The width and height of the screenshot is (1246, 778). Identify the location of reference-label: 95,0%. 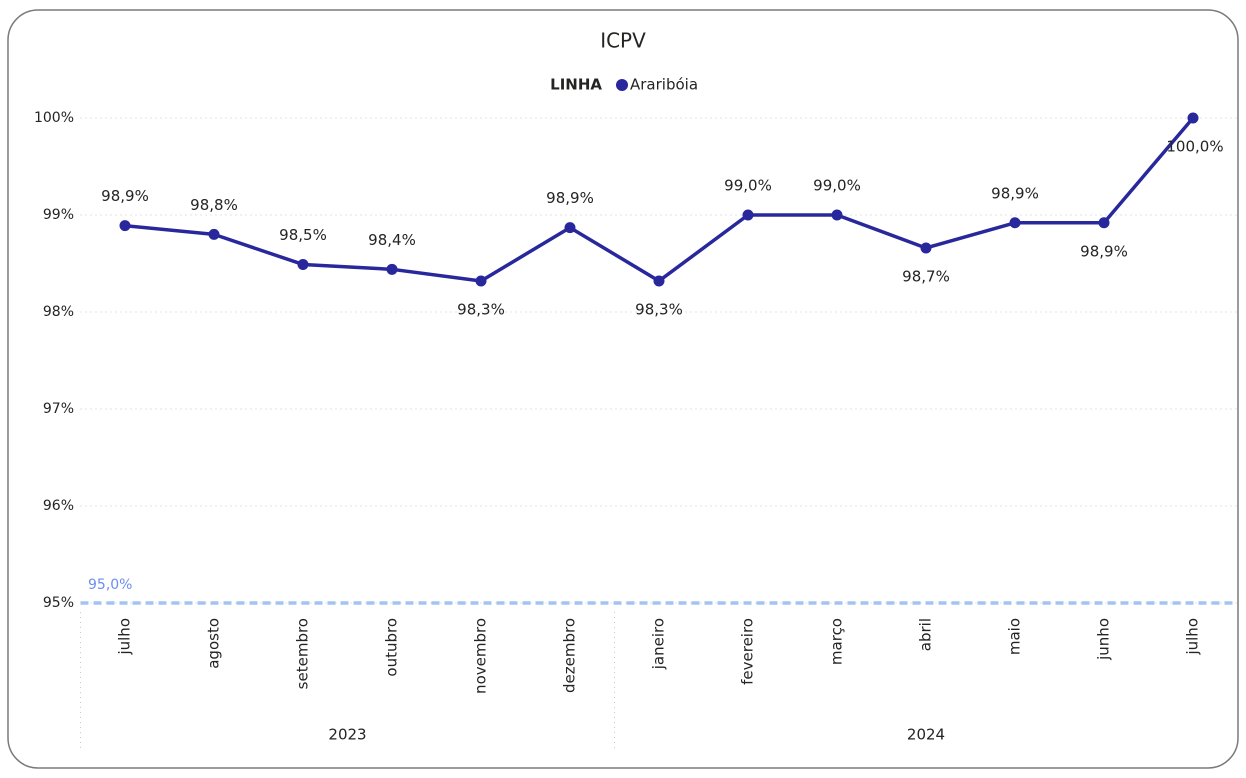
(110, 585).